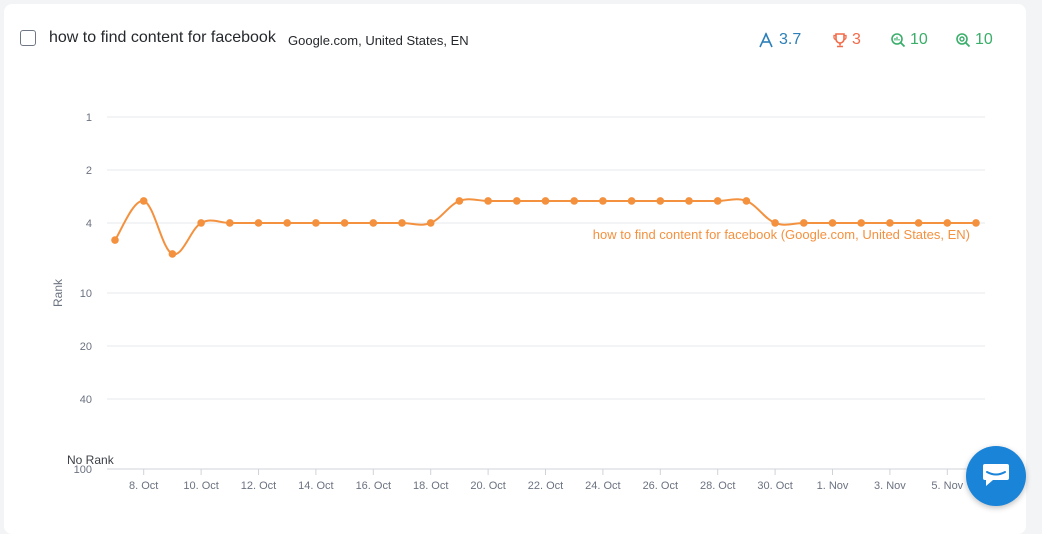 Image resolution: width=1042 pixels, height=534 pixels. What do you see at coordinates (774, 486) in the screenshot?
I see `x-tick-label: 30. Oct` at bounding box center [774, 486].